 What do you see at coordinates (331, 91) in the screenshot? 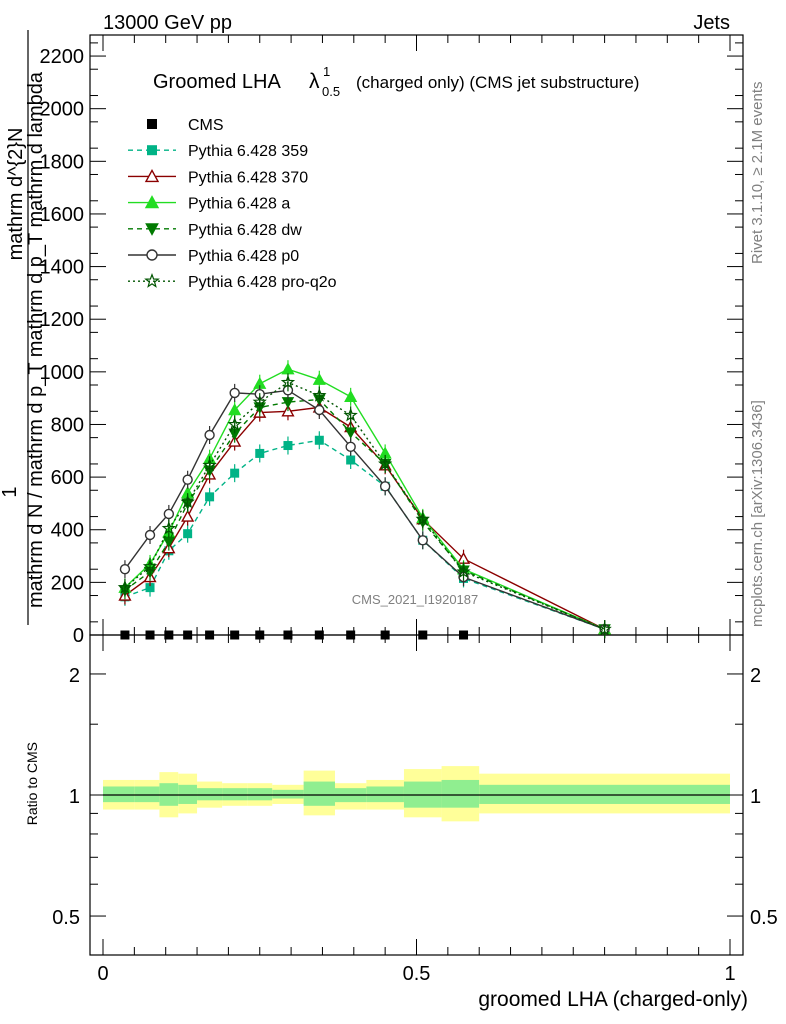
I see `title-sub: 0.5` at bounding box center [331, 91].